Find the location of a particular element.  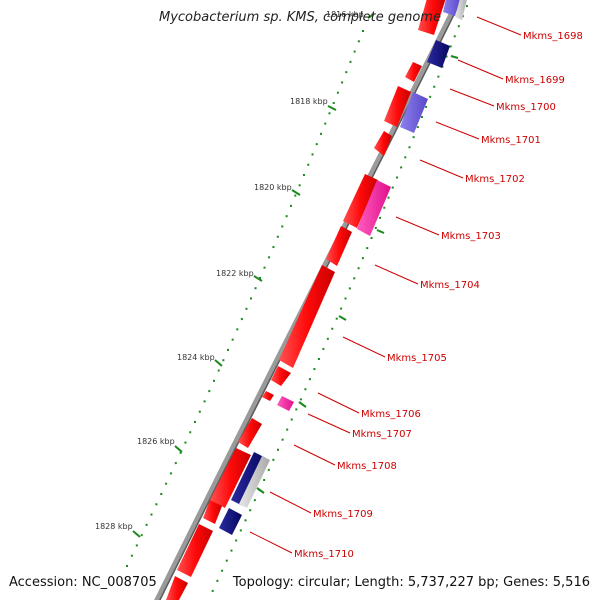

accession-text: Accession: NC_008705 is located at coordinates (83, 582).